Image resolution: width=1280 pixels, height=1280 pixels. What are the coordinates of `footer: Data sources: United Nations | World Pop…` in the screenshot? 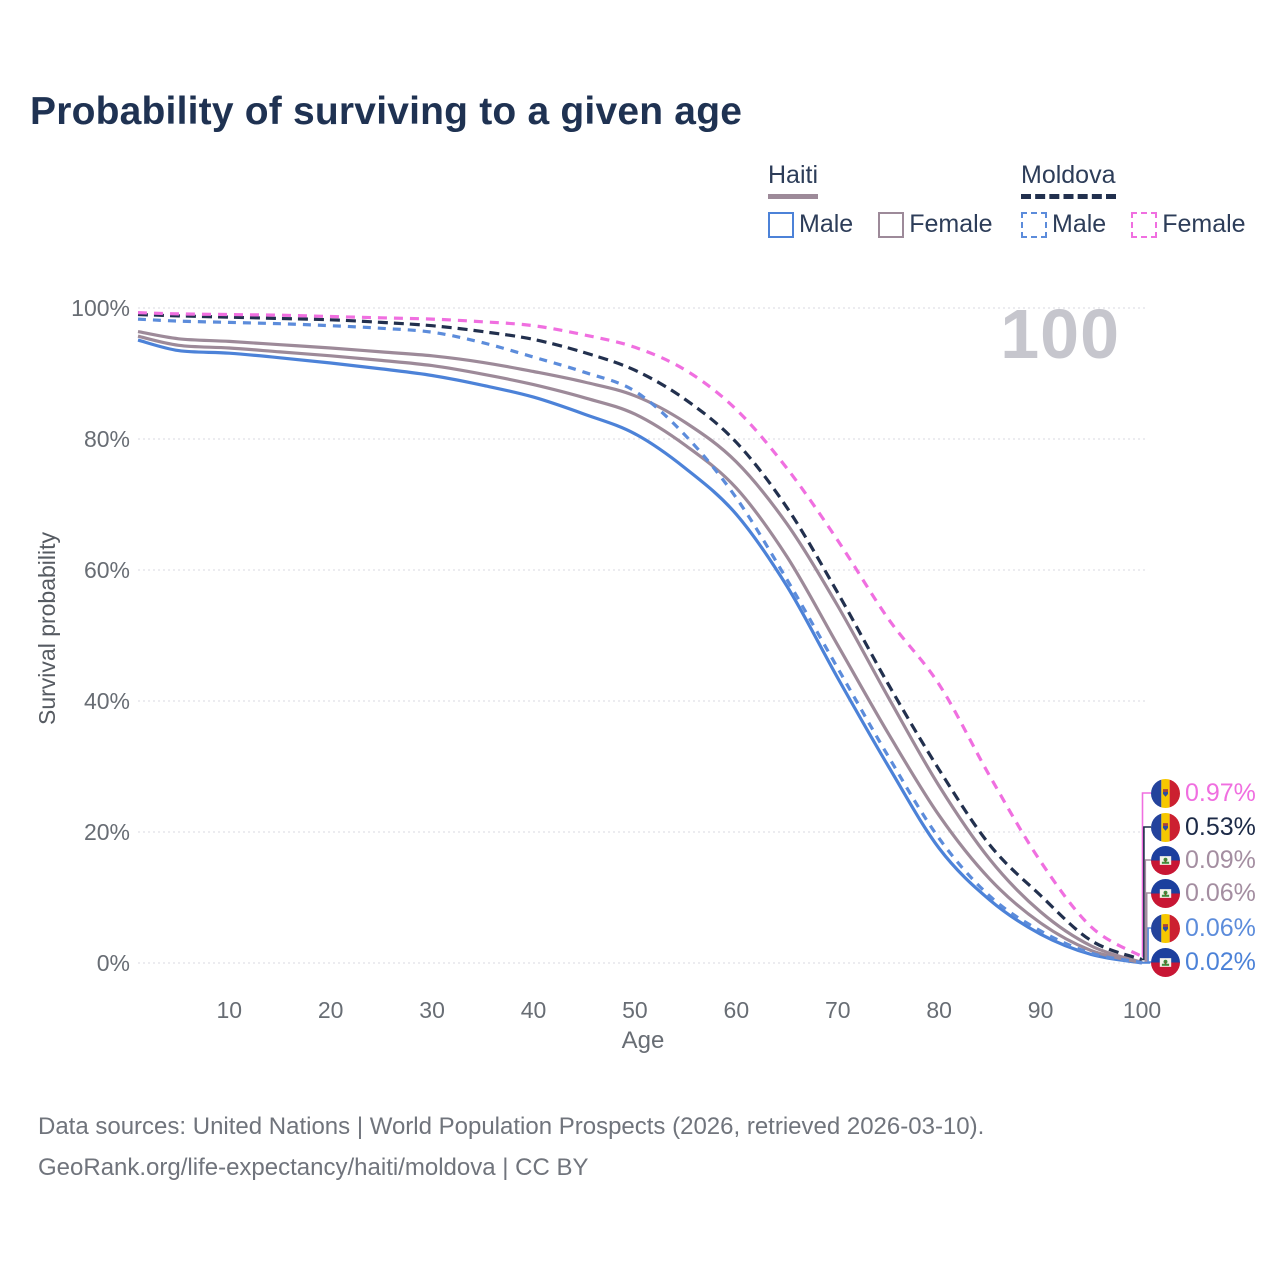 It's located at (511, 1147).